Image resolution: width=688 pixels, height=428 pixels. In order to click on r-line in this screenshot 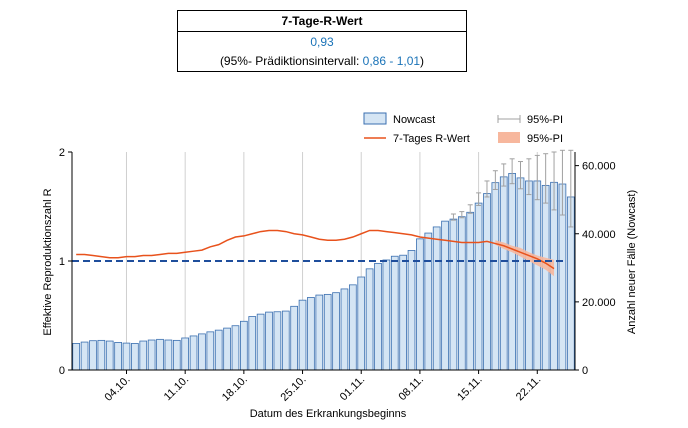, I will do `click(315, 249)`.